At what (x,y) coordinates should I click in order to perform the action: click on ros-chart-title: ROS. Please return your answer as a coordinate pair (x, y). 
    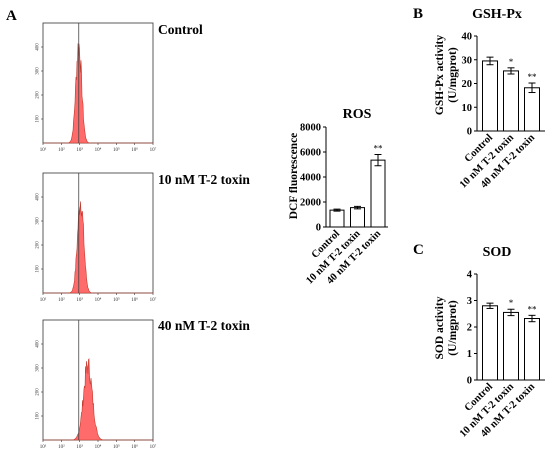
    Looking at the image, I should click on (357, 114).